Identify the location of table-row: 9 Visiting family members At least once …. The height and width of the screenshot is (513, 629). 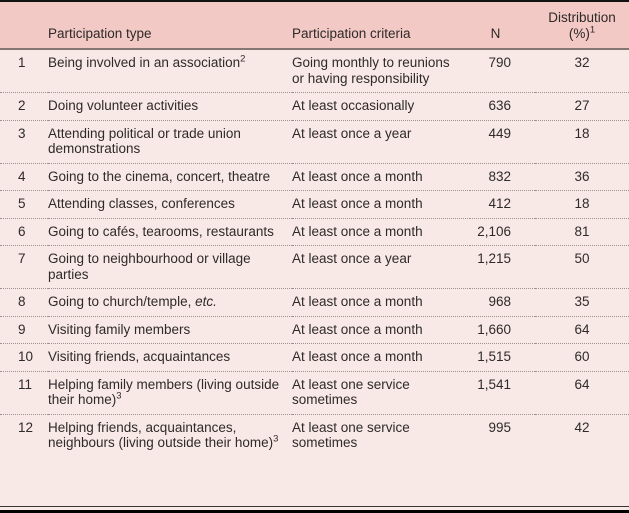
(314, 330).